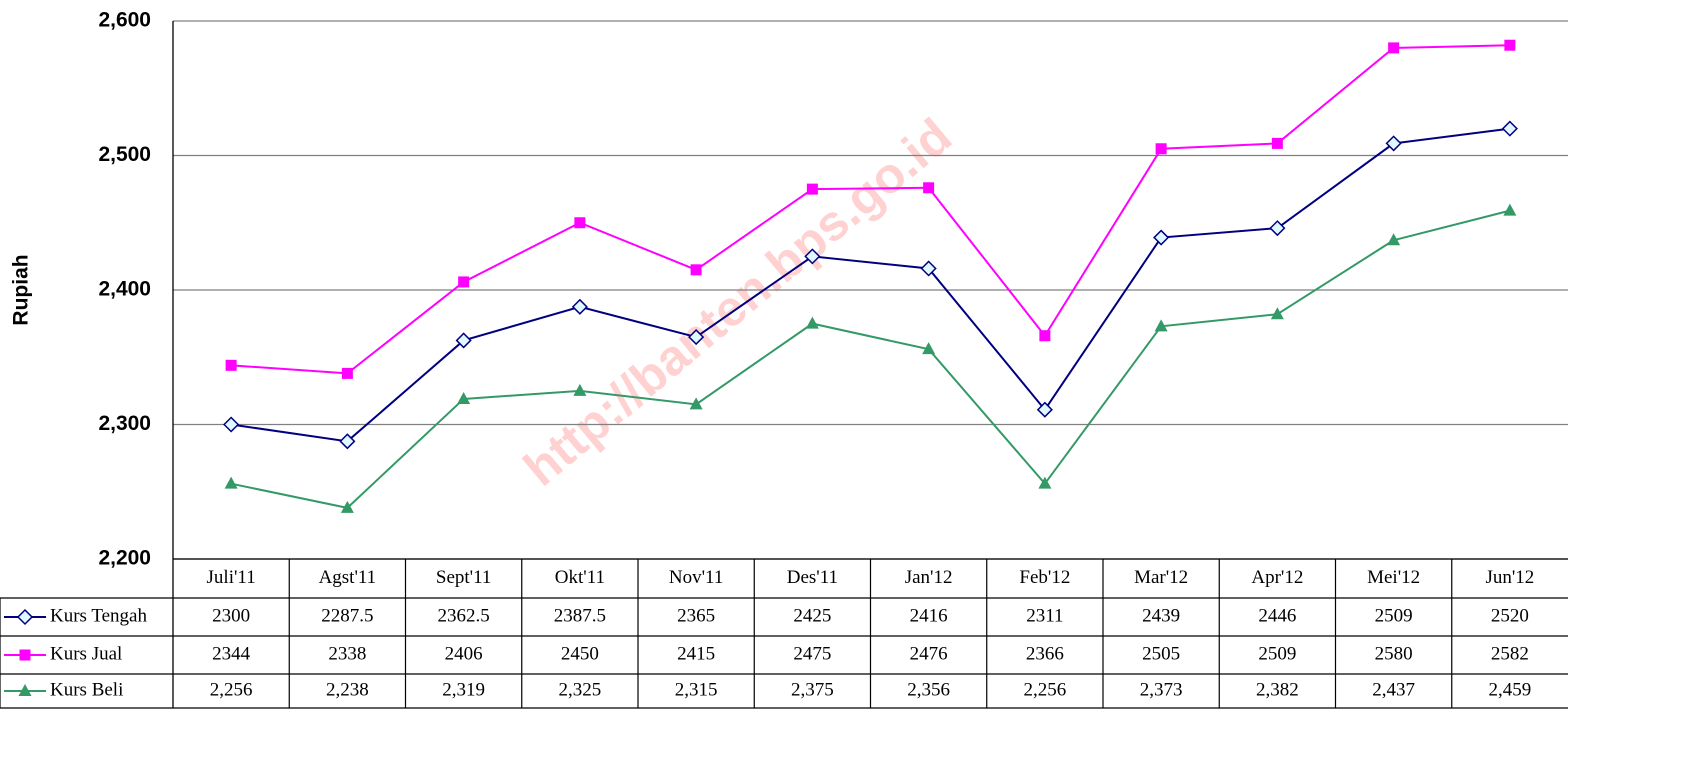 The image size is (1683, 759). Describe the element at coordinates (696, 577) in the screenshot. I see `x-tick-label: Nov'11` at that location.